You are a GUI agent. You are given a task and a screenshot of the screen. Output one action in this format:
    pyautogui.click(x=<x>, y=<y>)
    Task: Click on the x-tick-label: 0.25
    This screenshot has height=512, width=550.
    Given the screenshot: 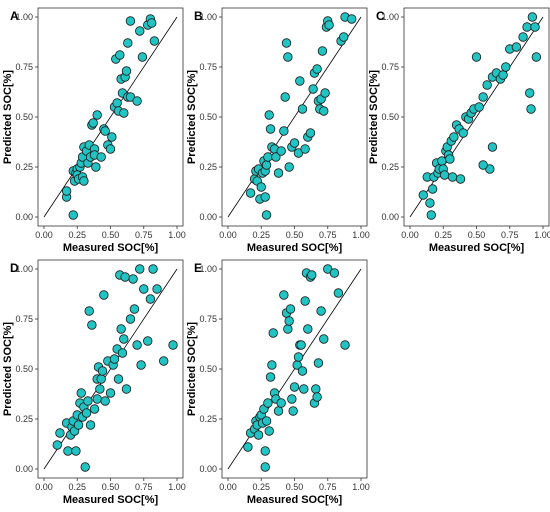 What is the action you would take?
    pyautogui.click(x=443, y=235)
    